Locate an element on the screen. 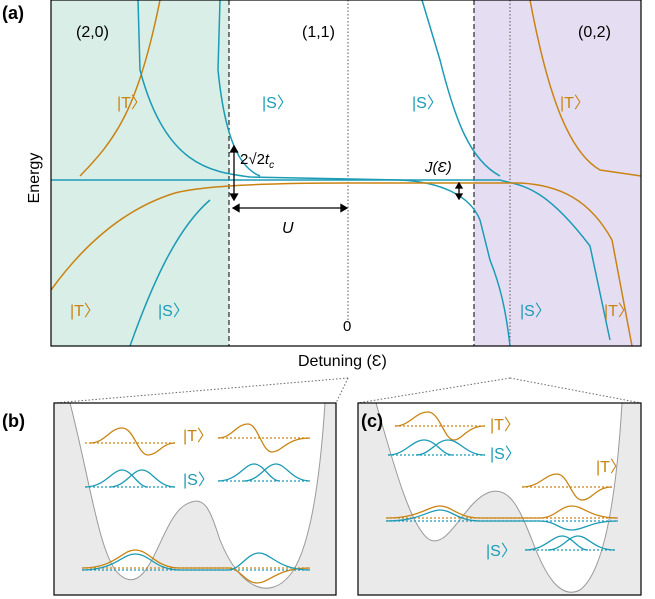  tilted-double-well is located at coordinates (499, 498).